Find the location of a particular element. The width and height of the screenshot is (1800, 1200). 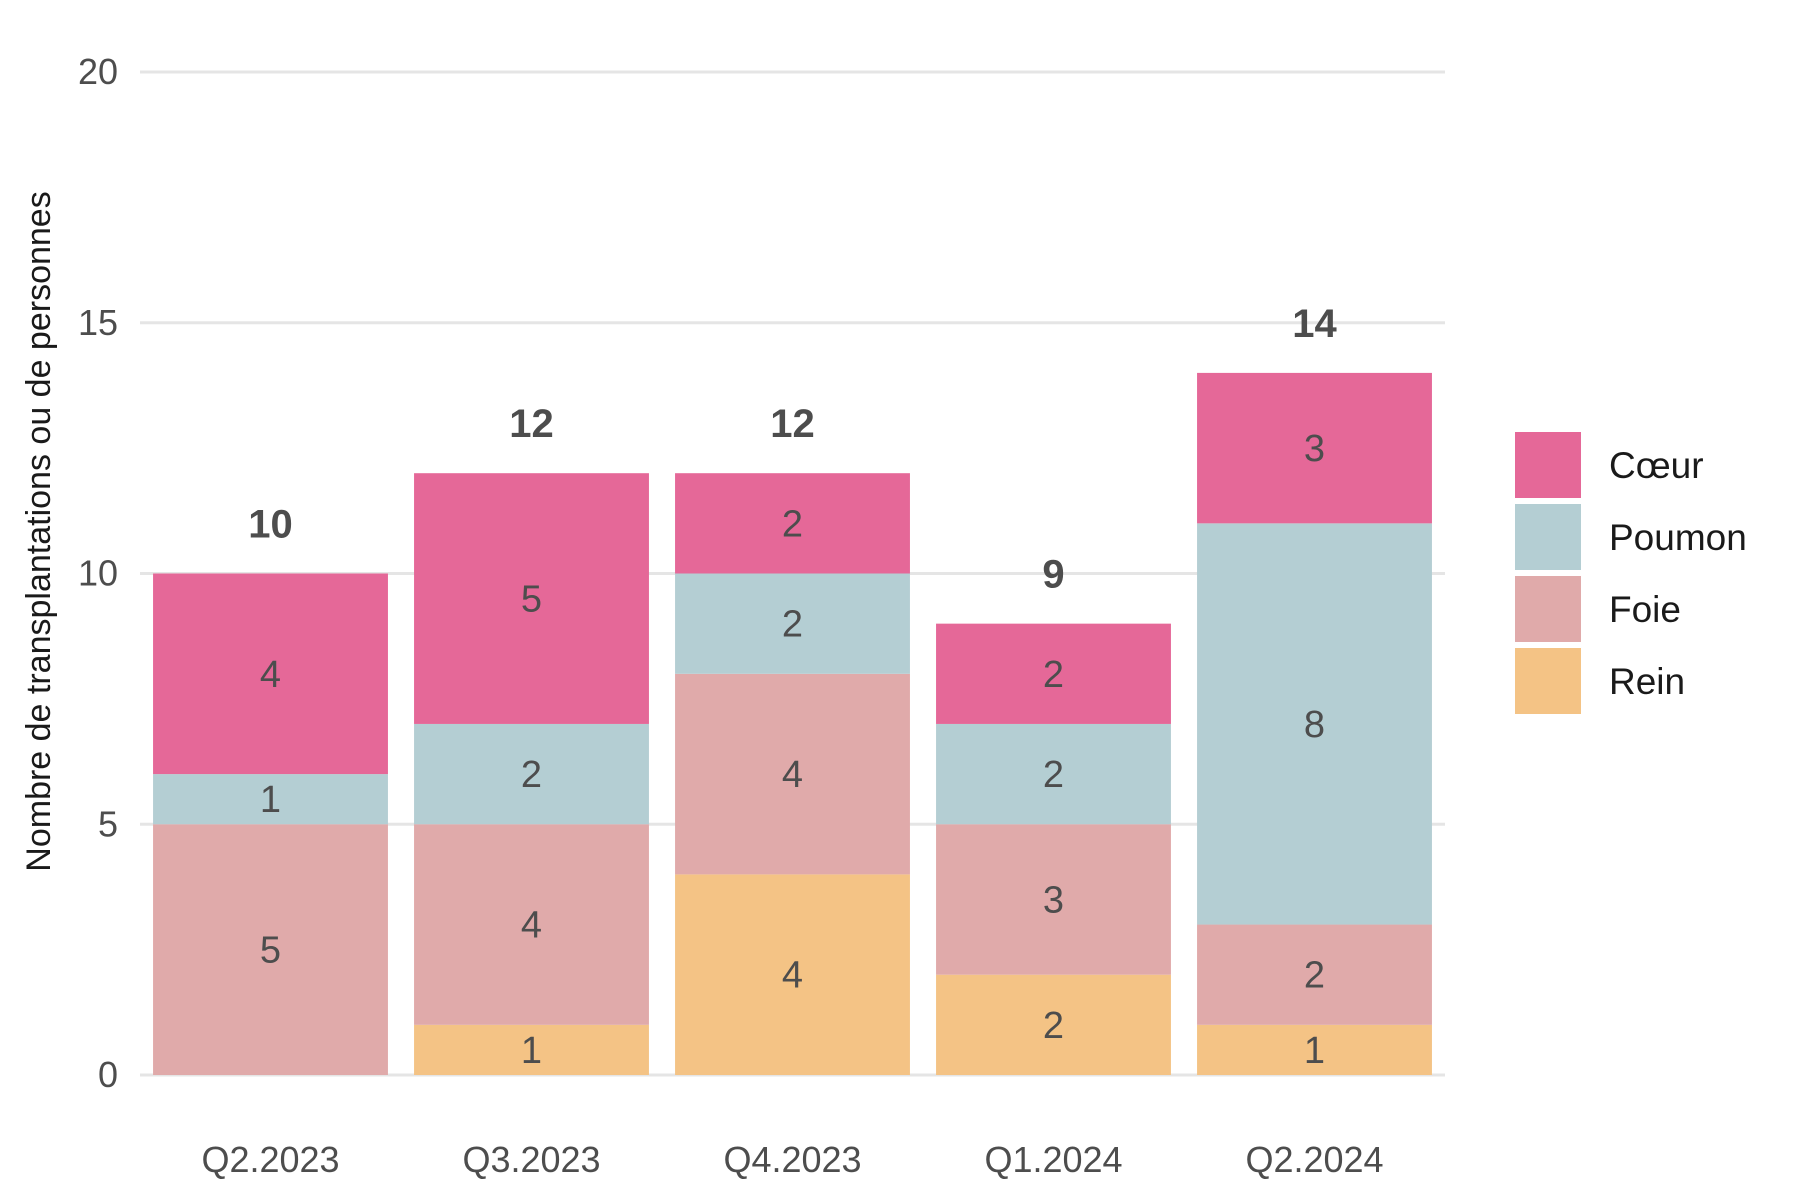

segment-value-label: 8 is located at coordinates (1314, 725).